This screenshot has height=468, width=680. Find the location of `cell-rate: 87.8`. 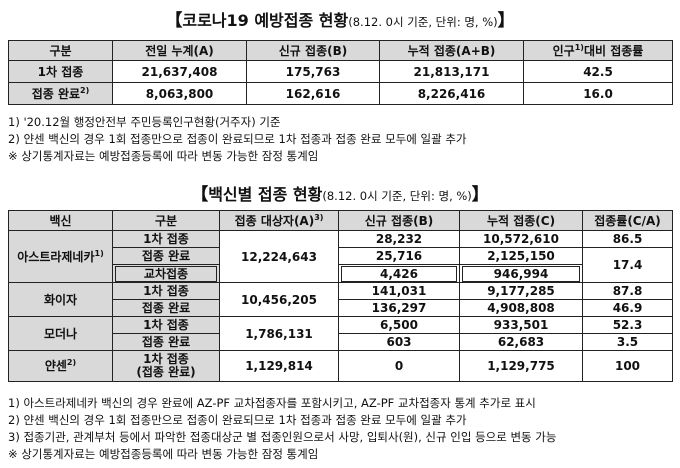

cell-rate: 87.8 is located at coordinates (627, 291).